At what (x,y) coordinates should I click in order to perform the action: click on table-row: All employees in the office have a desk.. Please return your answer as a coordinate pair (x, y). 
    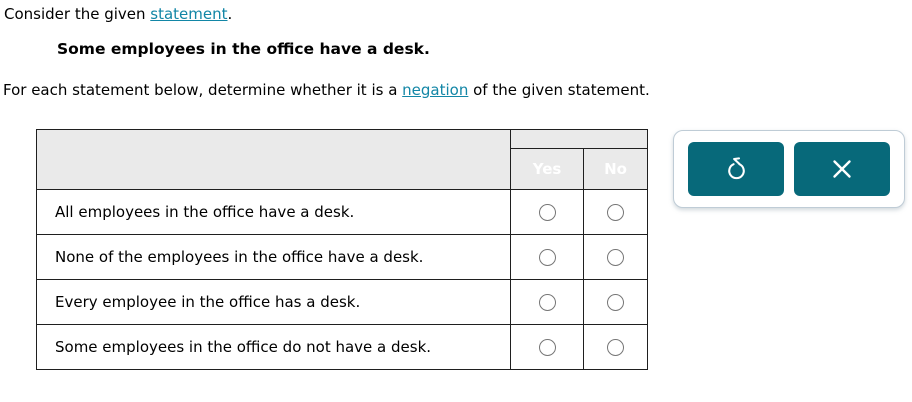
    Looking at the image, I should click on (342, 212).